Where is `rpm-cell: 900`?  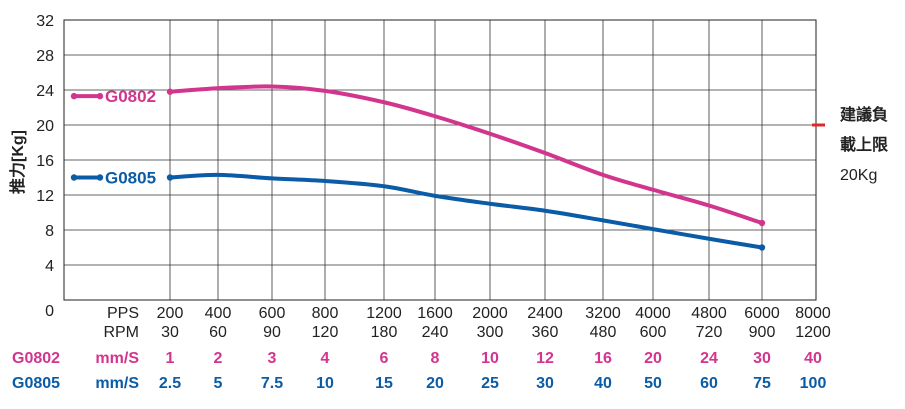
rpm-cell: 900 is located at coordinates (762, 332).